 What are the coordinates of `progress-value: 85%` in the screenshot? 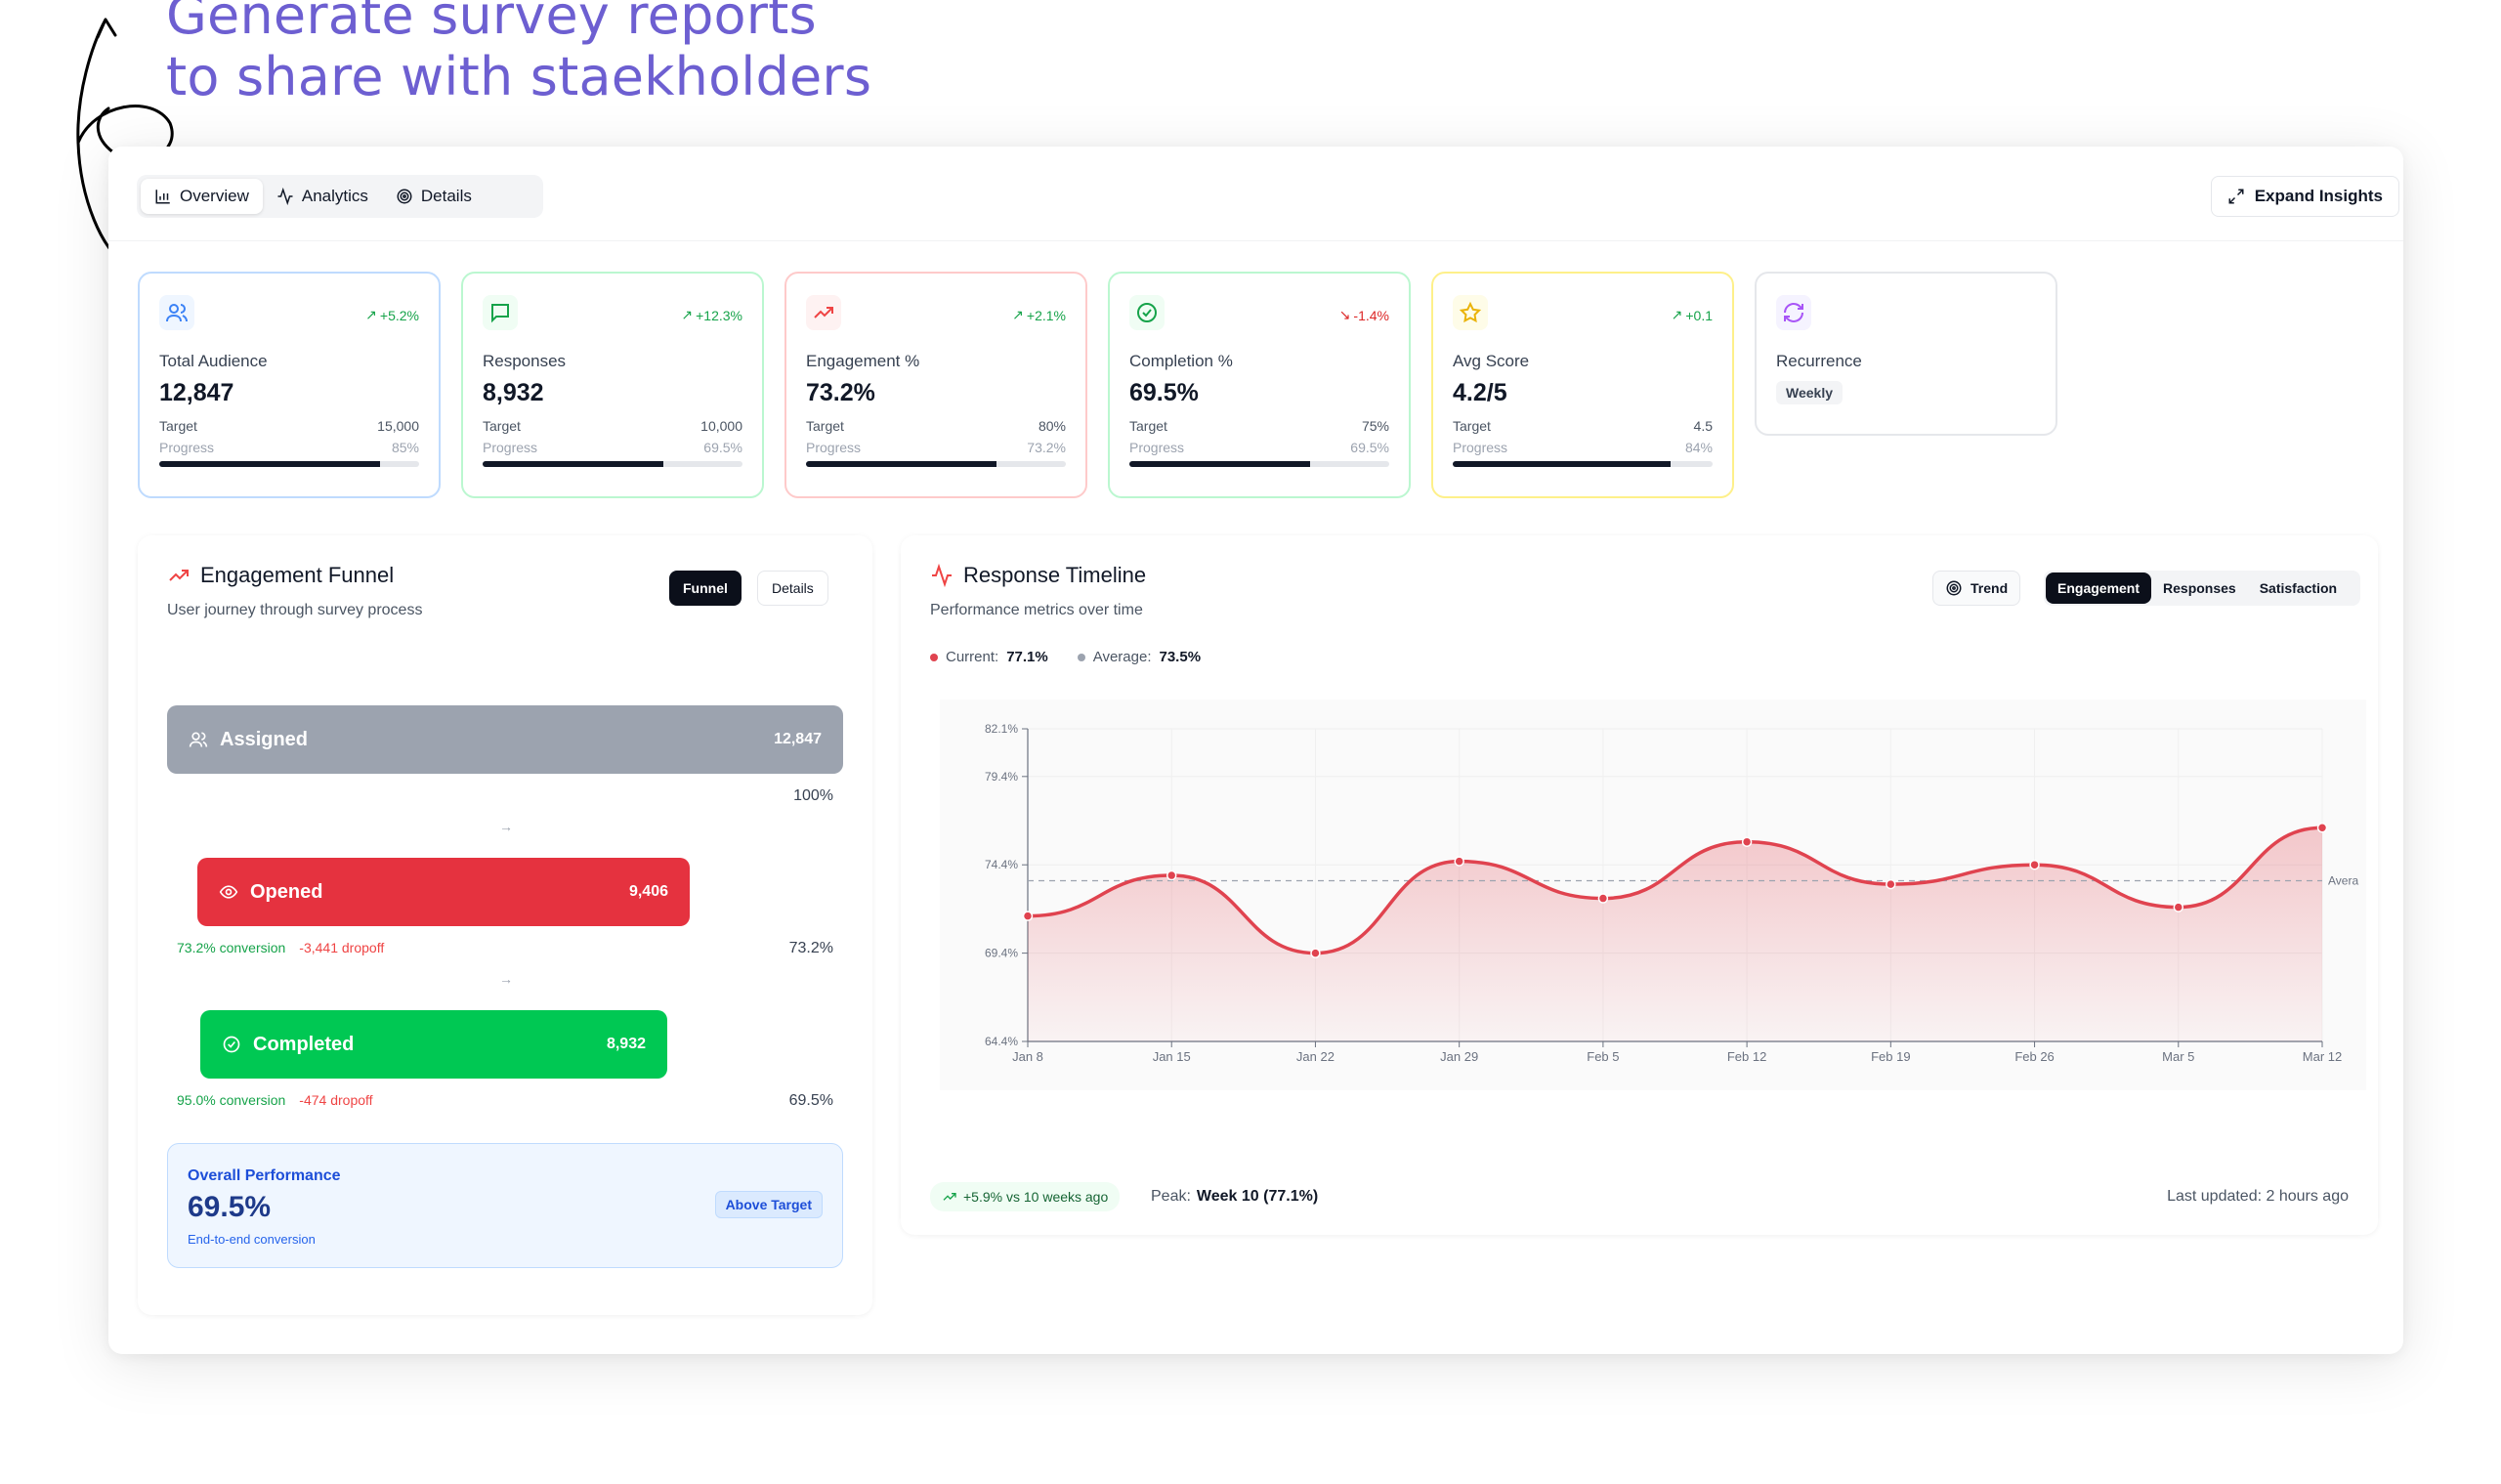 It's located at (405, 447).